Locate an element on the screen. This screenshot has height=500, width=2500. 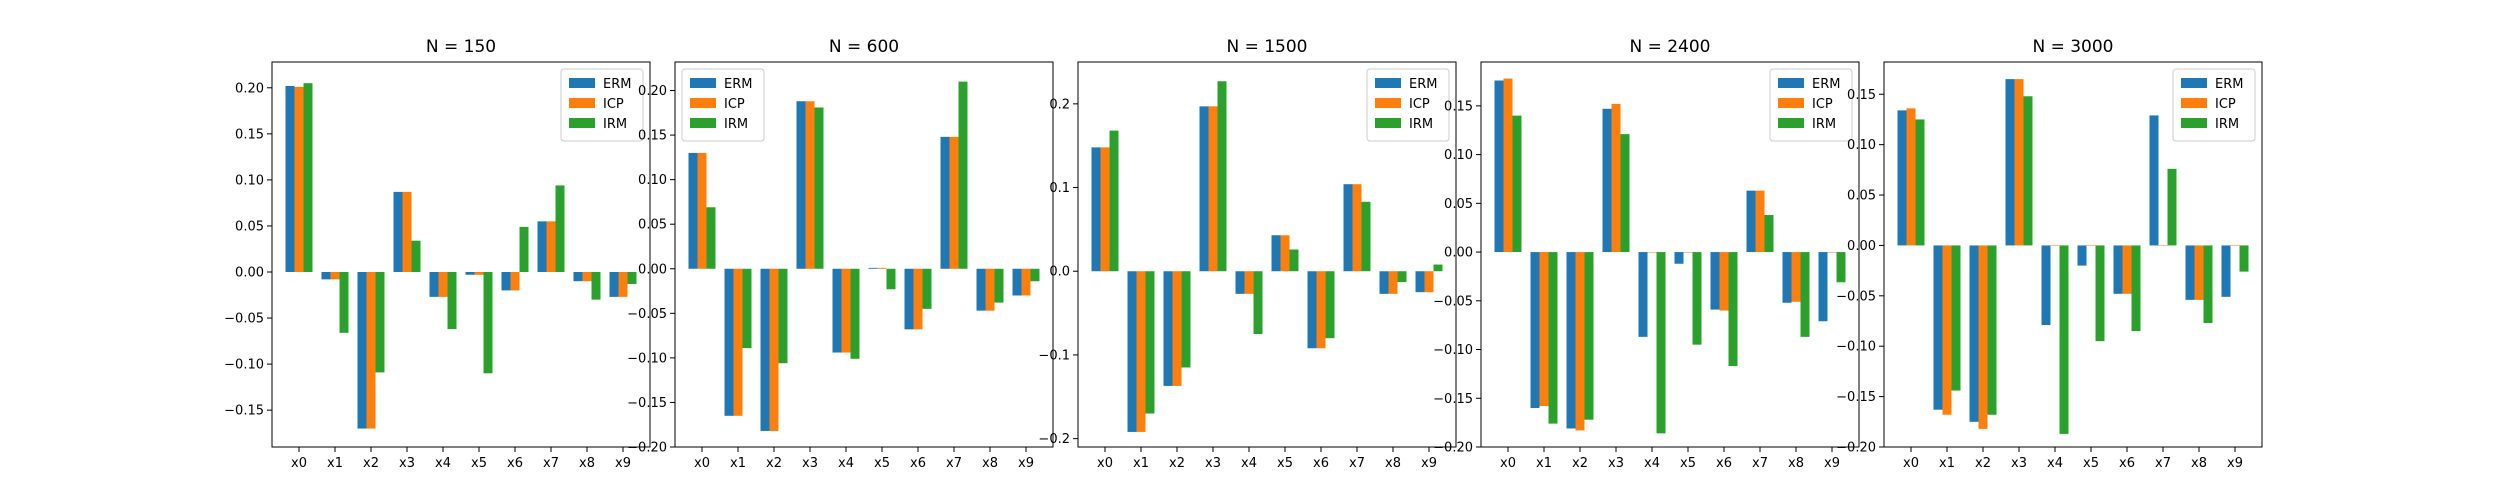
bar-erm-x7 is located at coordinates (1348, 228).